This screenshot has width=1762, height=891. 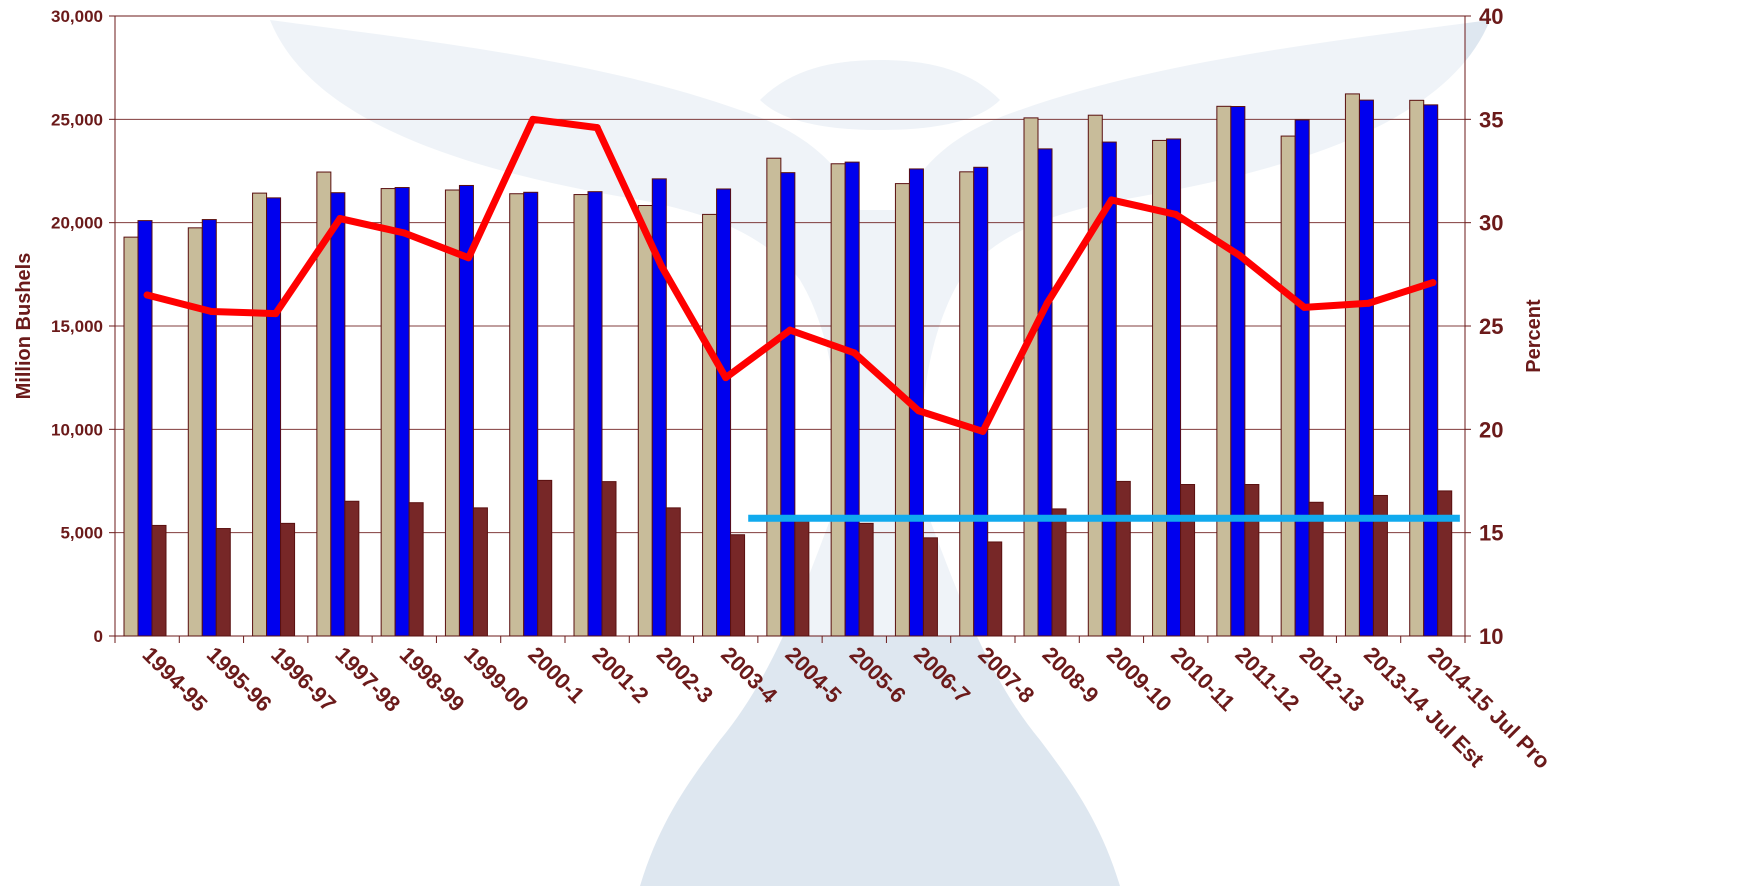 What do you see at coordinates (496, 679) in the screenshot?
I see `x-tick-label: 1999-00` at bounding box center [496, 679].